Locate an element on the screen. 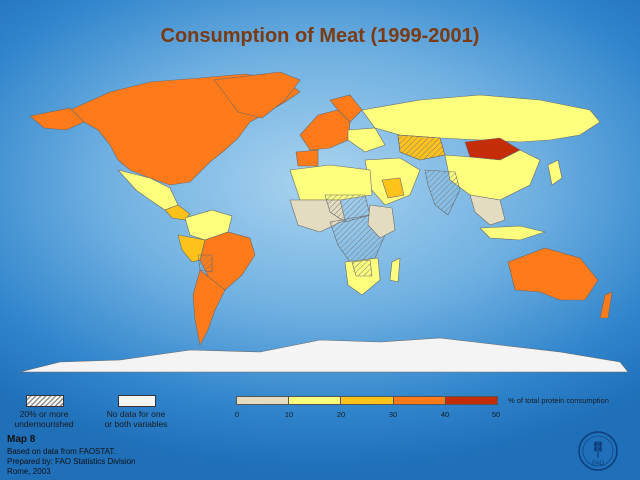 The height and width of the screenshot is (480, 640). map-number: Map 8 is located at coordinates (21, 439).